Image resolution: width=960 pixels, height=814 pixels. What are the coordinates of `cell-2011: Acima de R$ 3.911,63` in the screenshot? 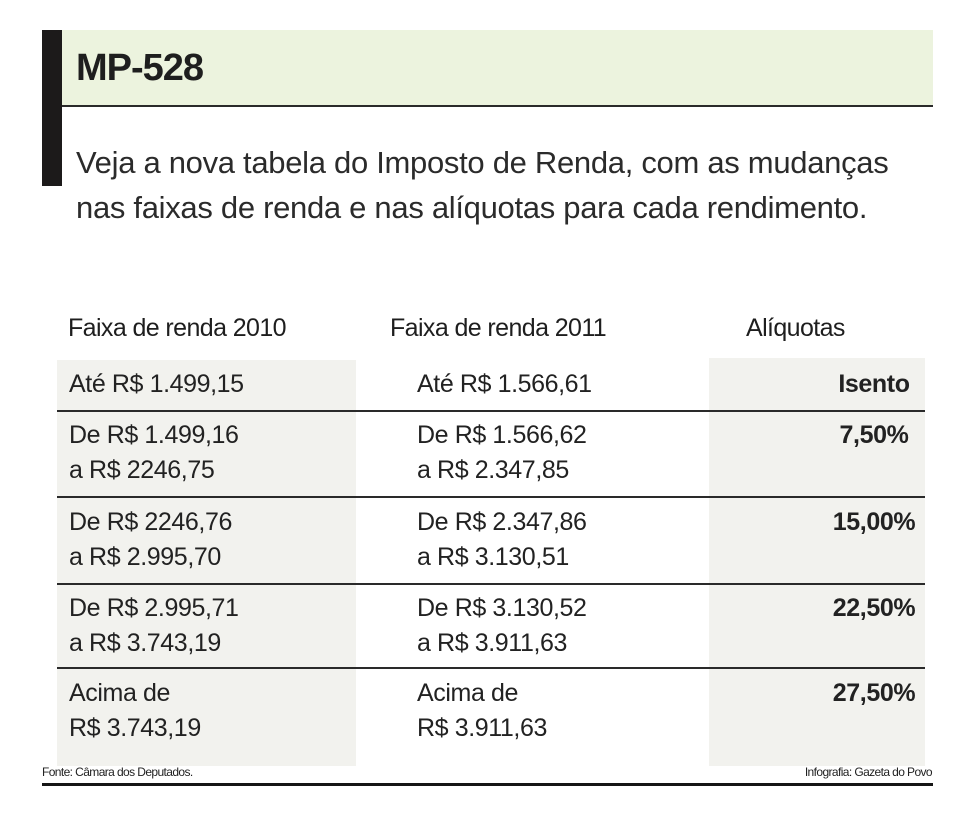 It's located at (482, 710).